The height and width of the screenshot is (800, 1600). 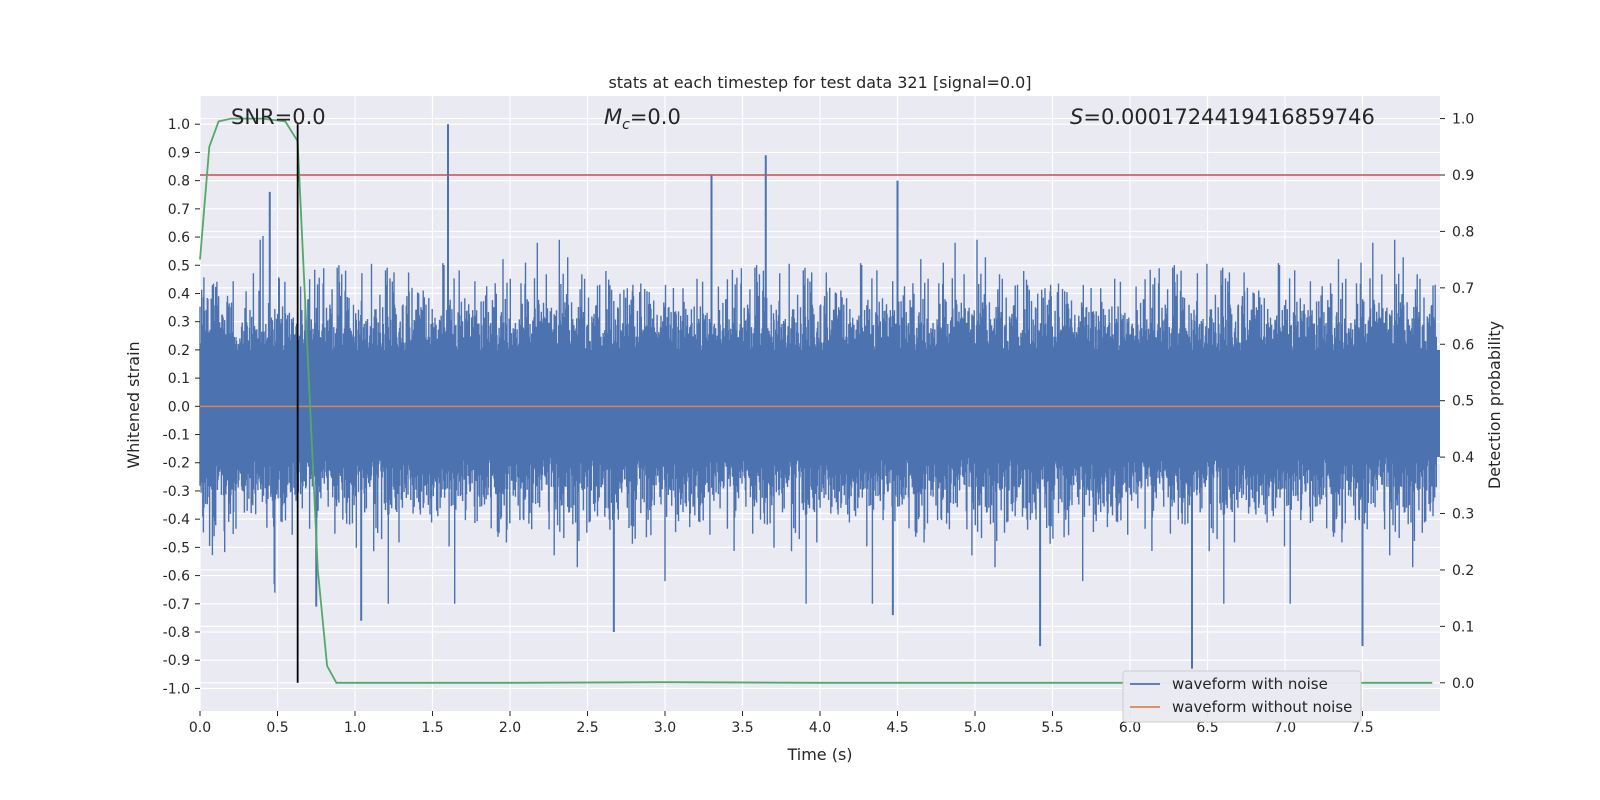 I want to click on y2-tick-label: 0.4, so click(x=1463, y=458).